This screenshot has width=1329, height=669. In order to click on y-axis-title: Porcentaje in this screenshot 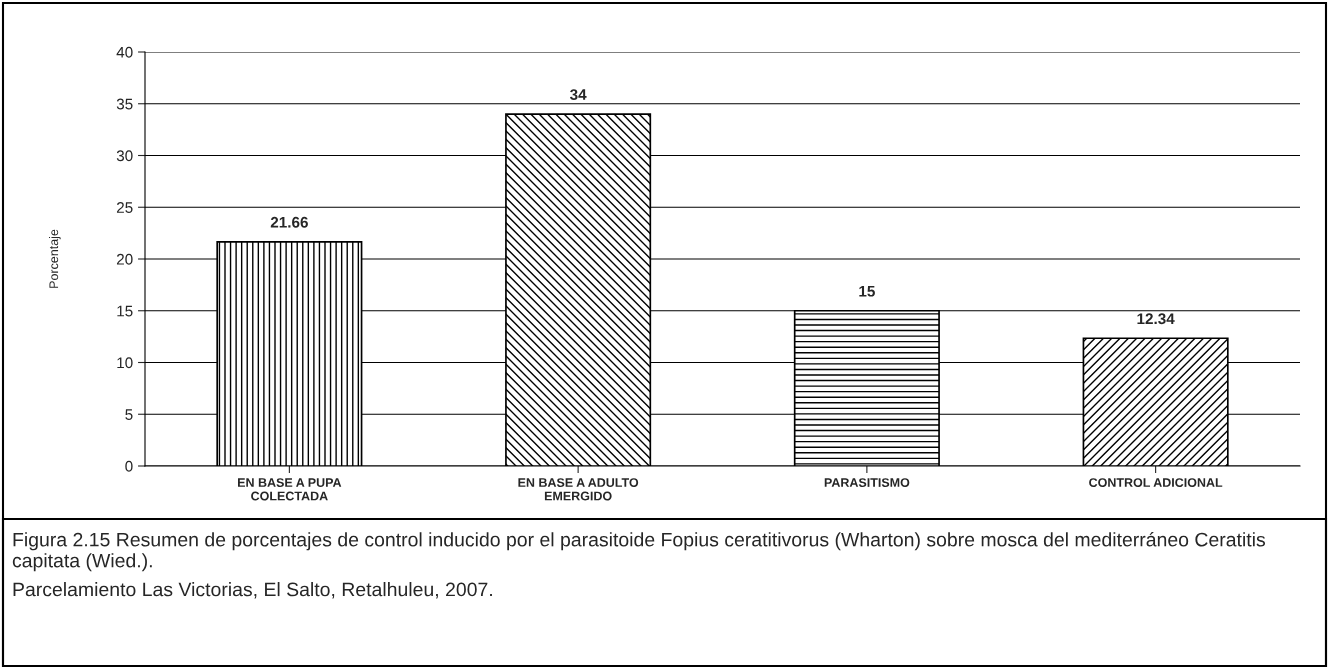, I will do `click(54, 258)`.